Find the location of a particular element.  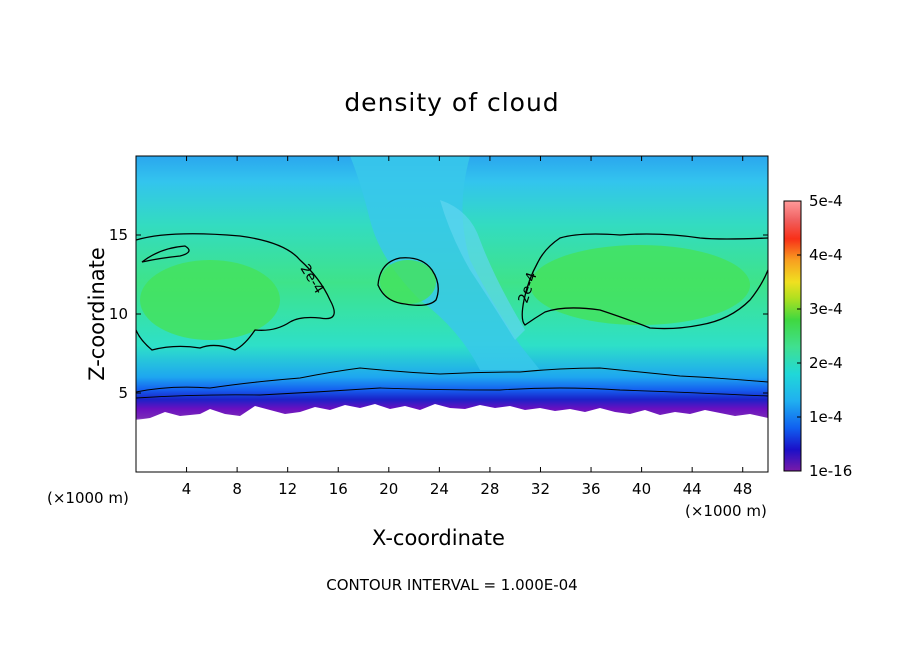

x-tick-label: 20 is located at coordinates (388, 489).